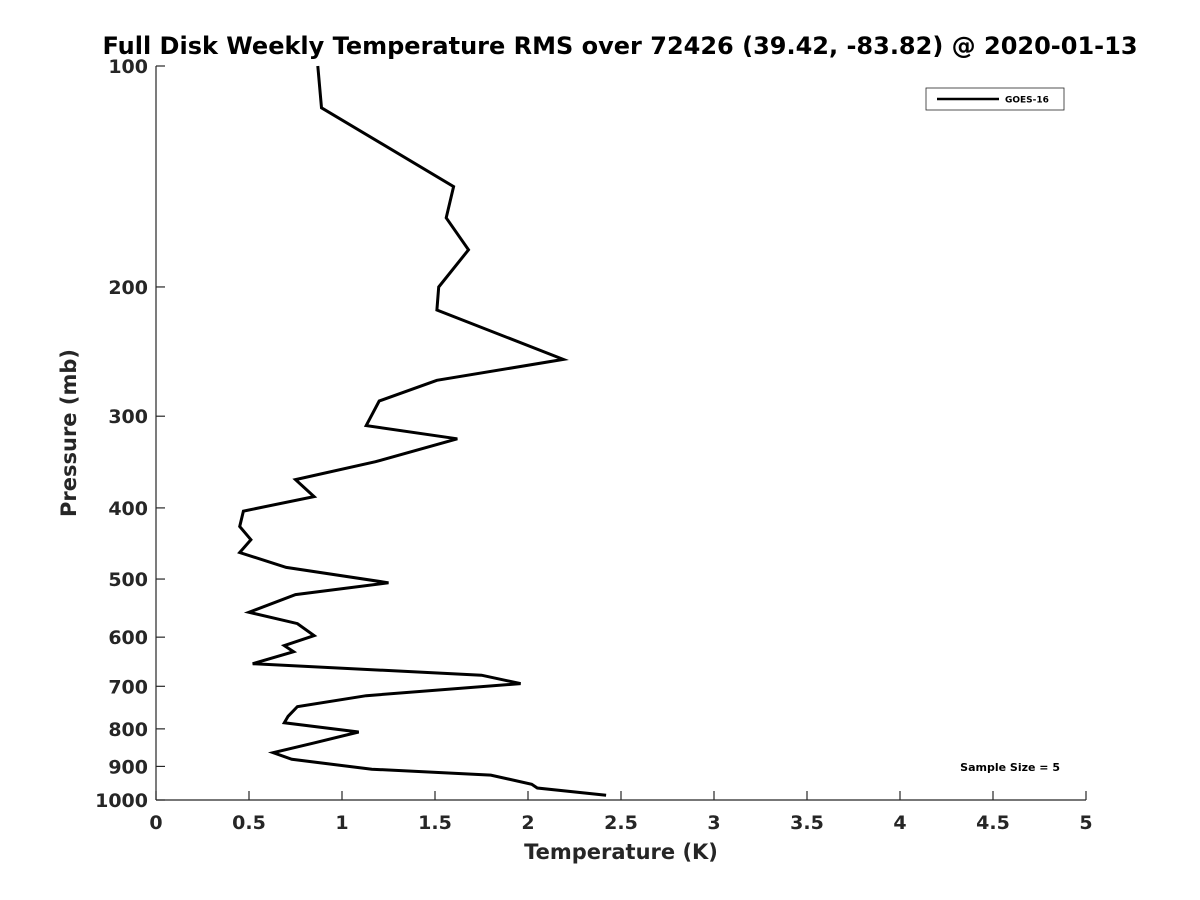 The width and height of the screenshot is (1200, 900). Describe the element at coordinates (621, 823) in the screenshot. I see `x-tick-label: 2.5` at that location.